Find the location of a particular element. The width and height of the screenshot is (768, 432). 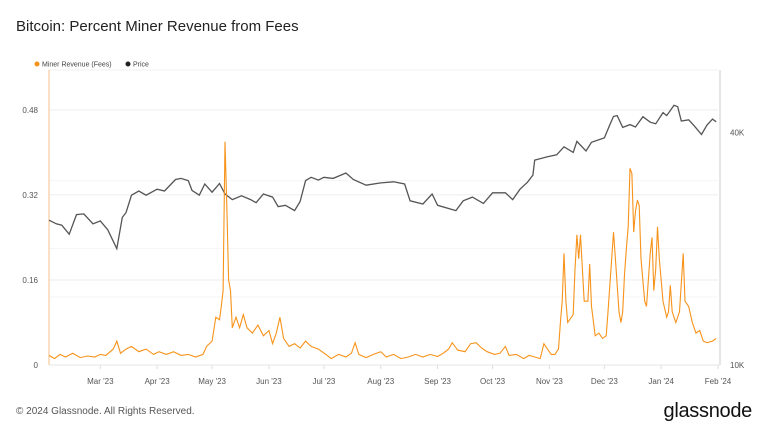

legend-label-fees: Miner Revenue (Fees) is located at coordinates (77, 65).